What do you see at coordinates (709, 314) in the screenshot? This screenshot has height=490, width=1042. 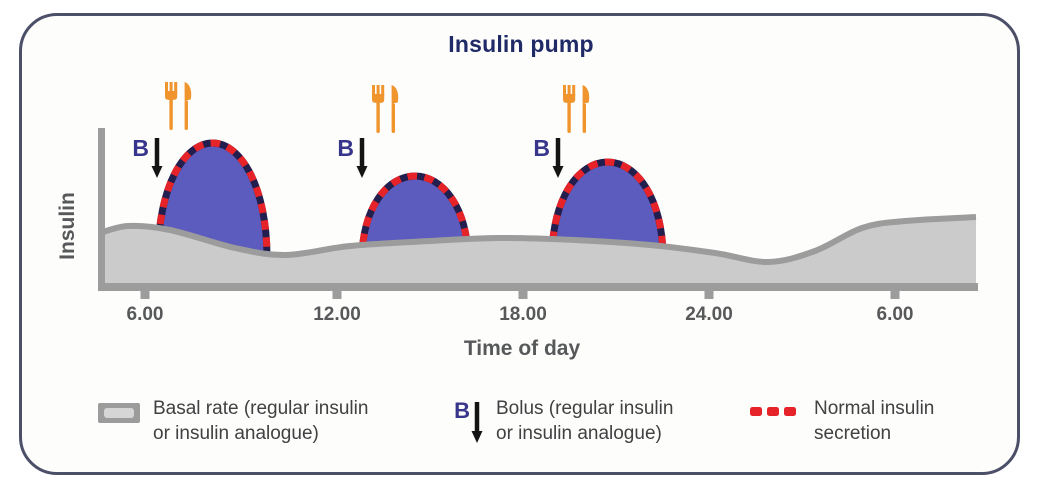 I see `x-tick-label: 24.00` at bounding box center [709, 314].